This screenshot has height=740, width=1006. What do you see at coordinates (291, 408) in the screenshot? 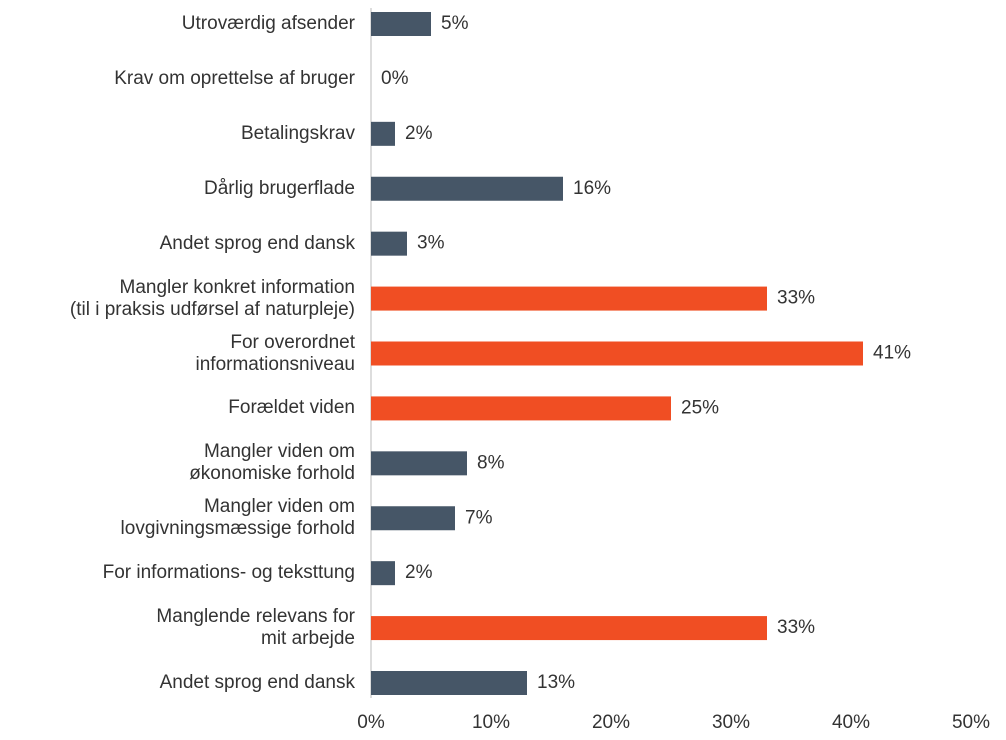
I see `category-label: Forældet viden` at bounding box center [291, 408].